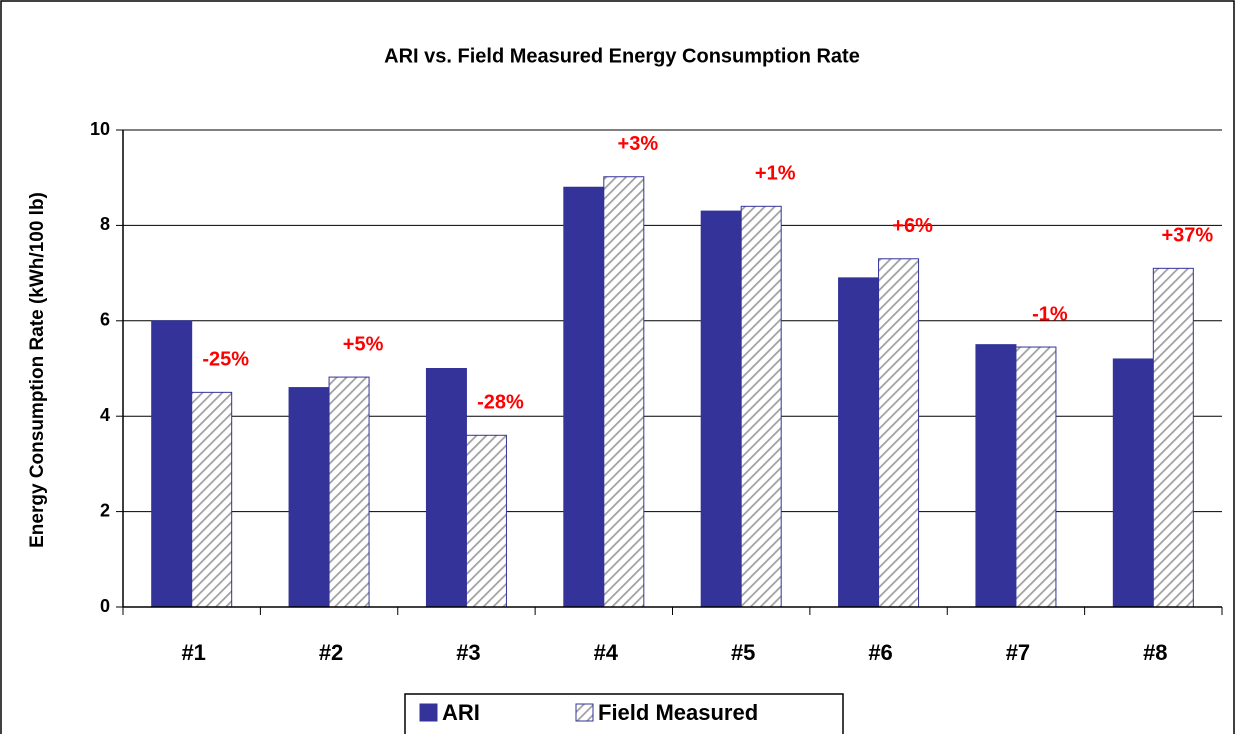 The image size is (1236, 734). Describe the element at coordinates (1155, 652) in the screenshot. I see `x-tick-label: #8` at that location.